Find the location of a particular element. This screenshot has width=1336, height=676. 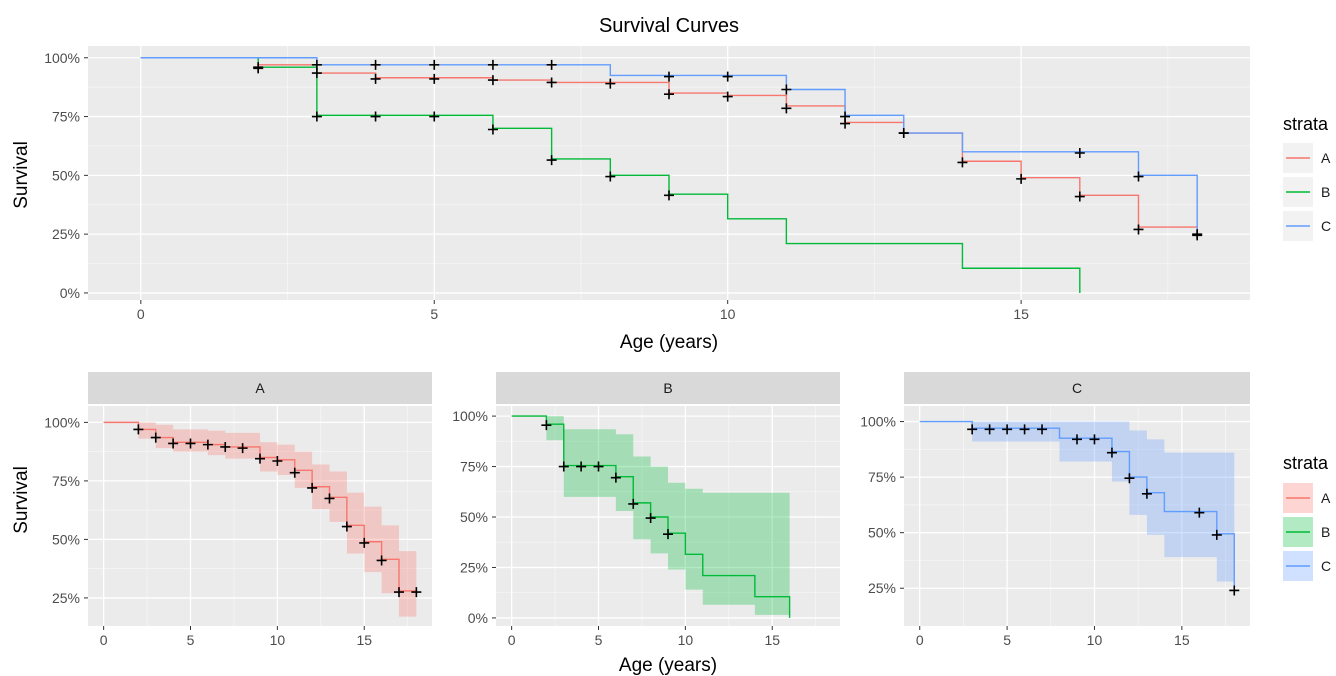

chart-title: Survival Curves is located at coordinates (669, 26).